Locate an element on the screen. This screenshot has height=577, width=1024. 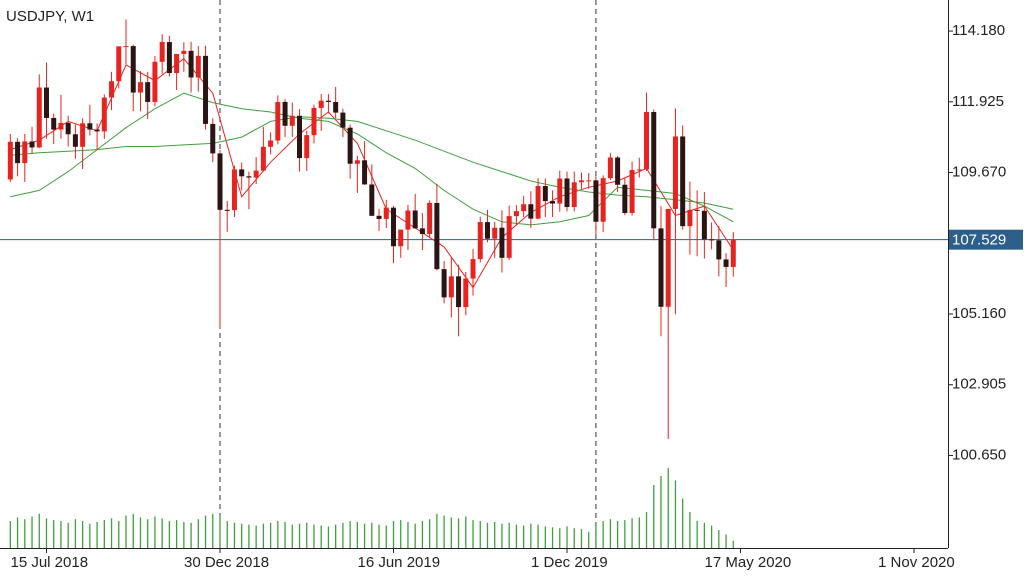
y-tick-label: 111.925 is located at coordinates (978, 101).